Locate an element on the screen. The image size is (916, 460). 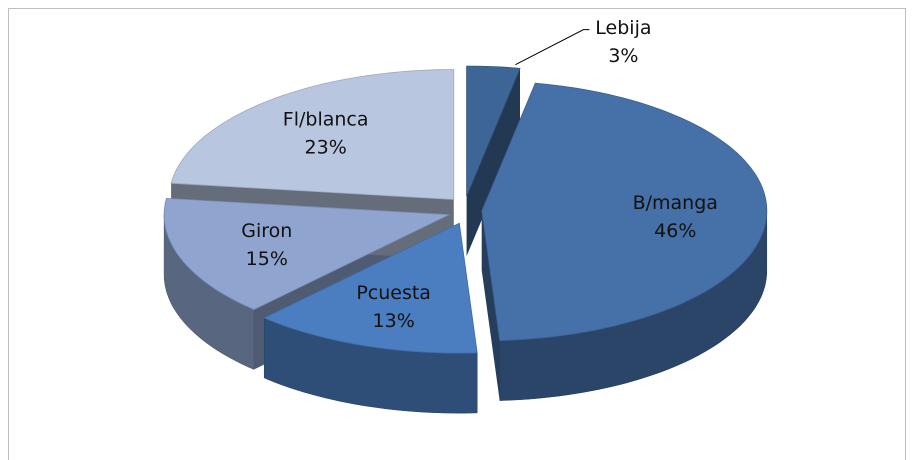
slice-label: Giron is located at coordinates (266, 231).